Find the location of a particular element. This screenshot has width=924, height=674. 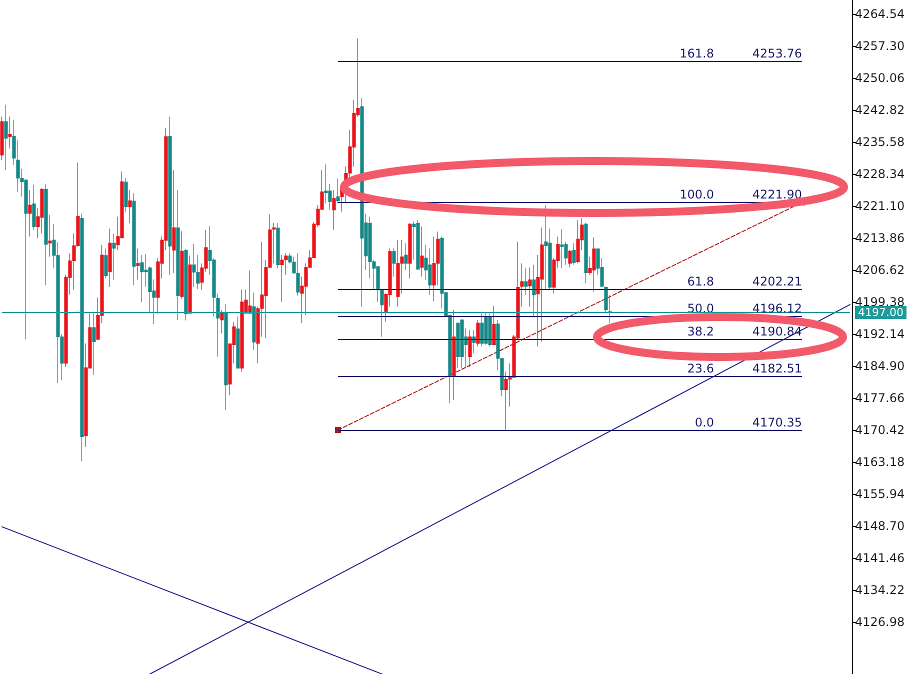

y-tick-label: 4184.90 is located at coordinates (880, 365).